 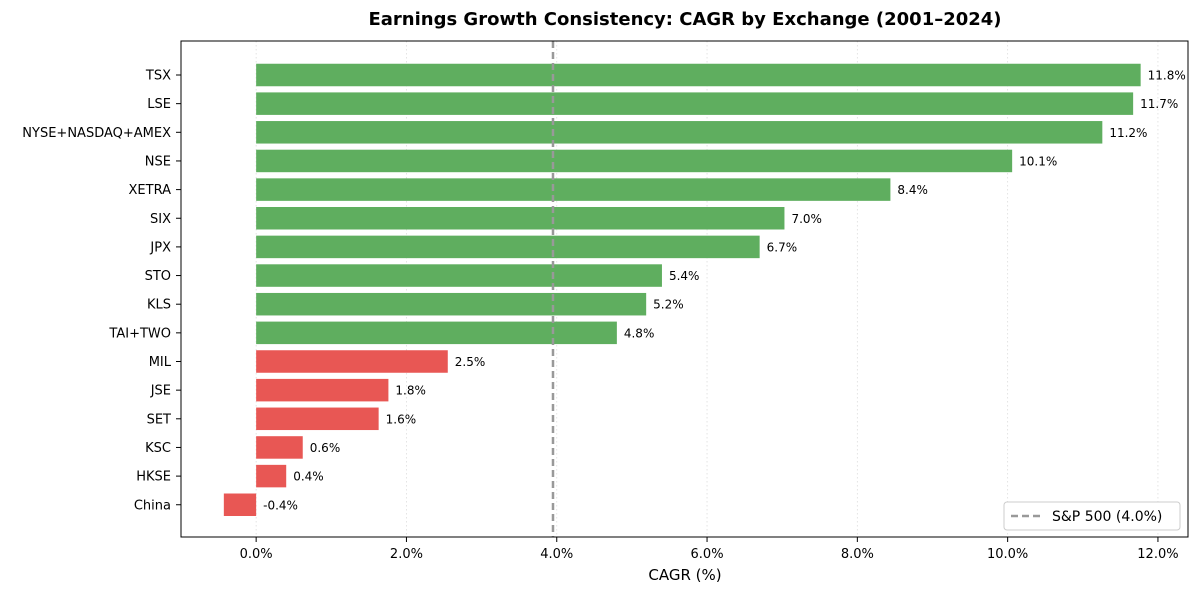 I want to click on y-tick-label: KSC, so click(x=158, y=448).